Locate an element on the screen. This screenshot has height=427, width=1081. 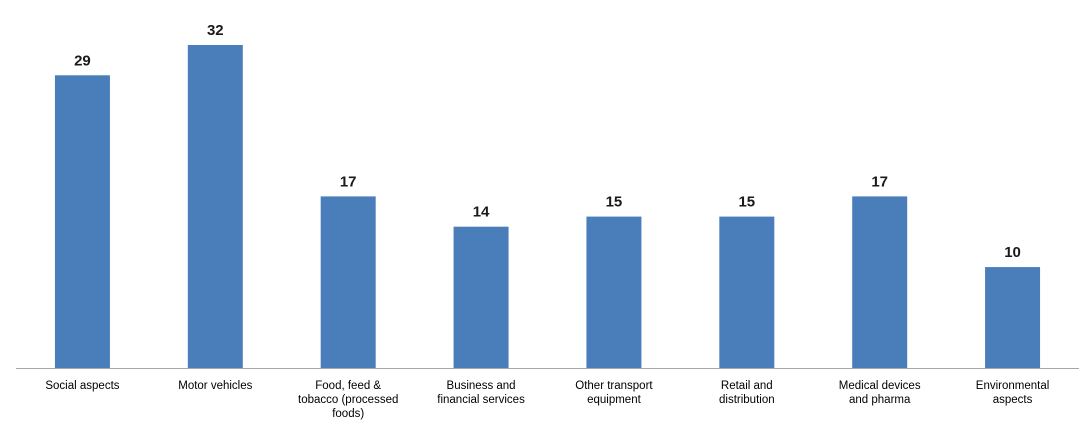
x-tick-label: Social aspects is located at coordinates (82, 386).